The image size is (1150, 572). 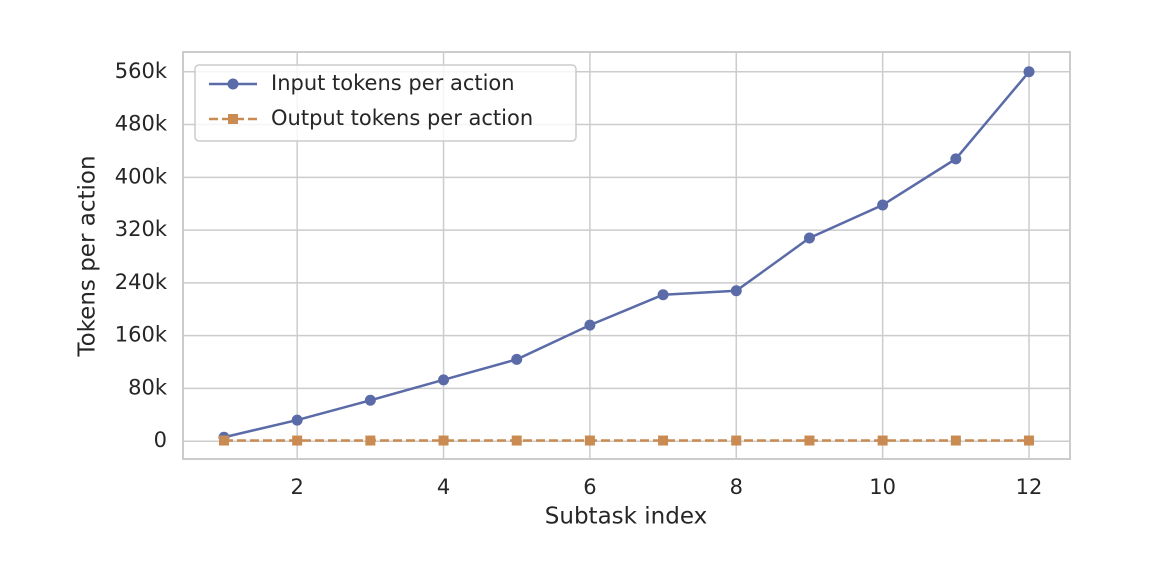 What do you see at coordinates (160, 440) in the screenshot?
I see `y-tick-label: 0` at bounding box center [160, 440].